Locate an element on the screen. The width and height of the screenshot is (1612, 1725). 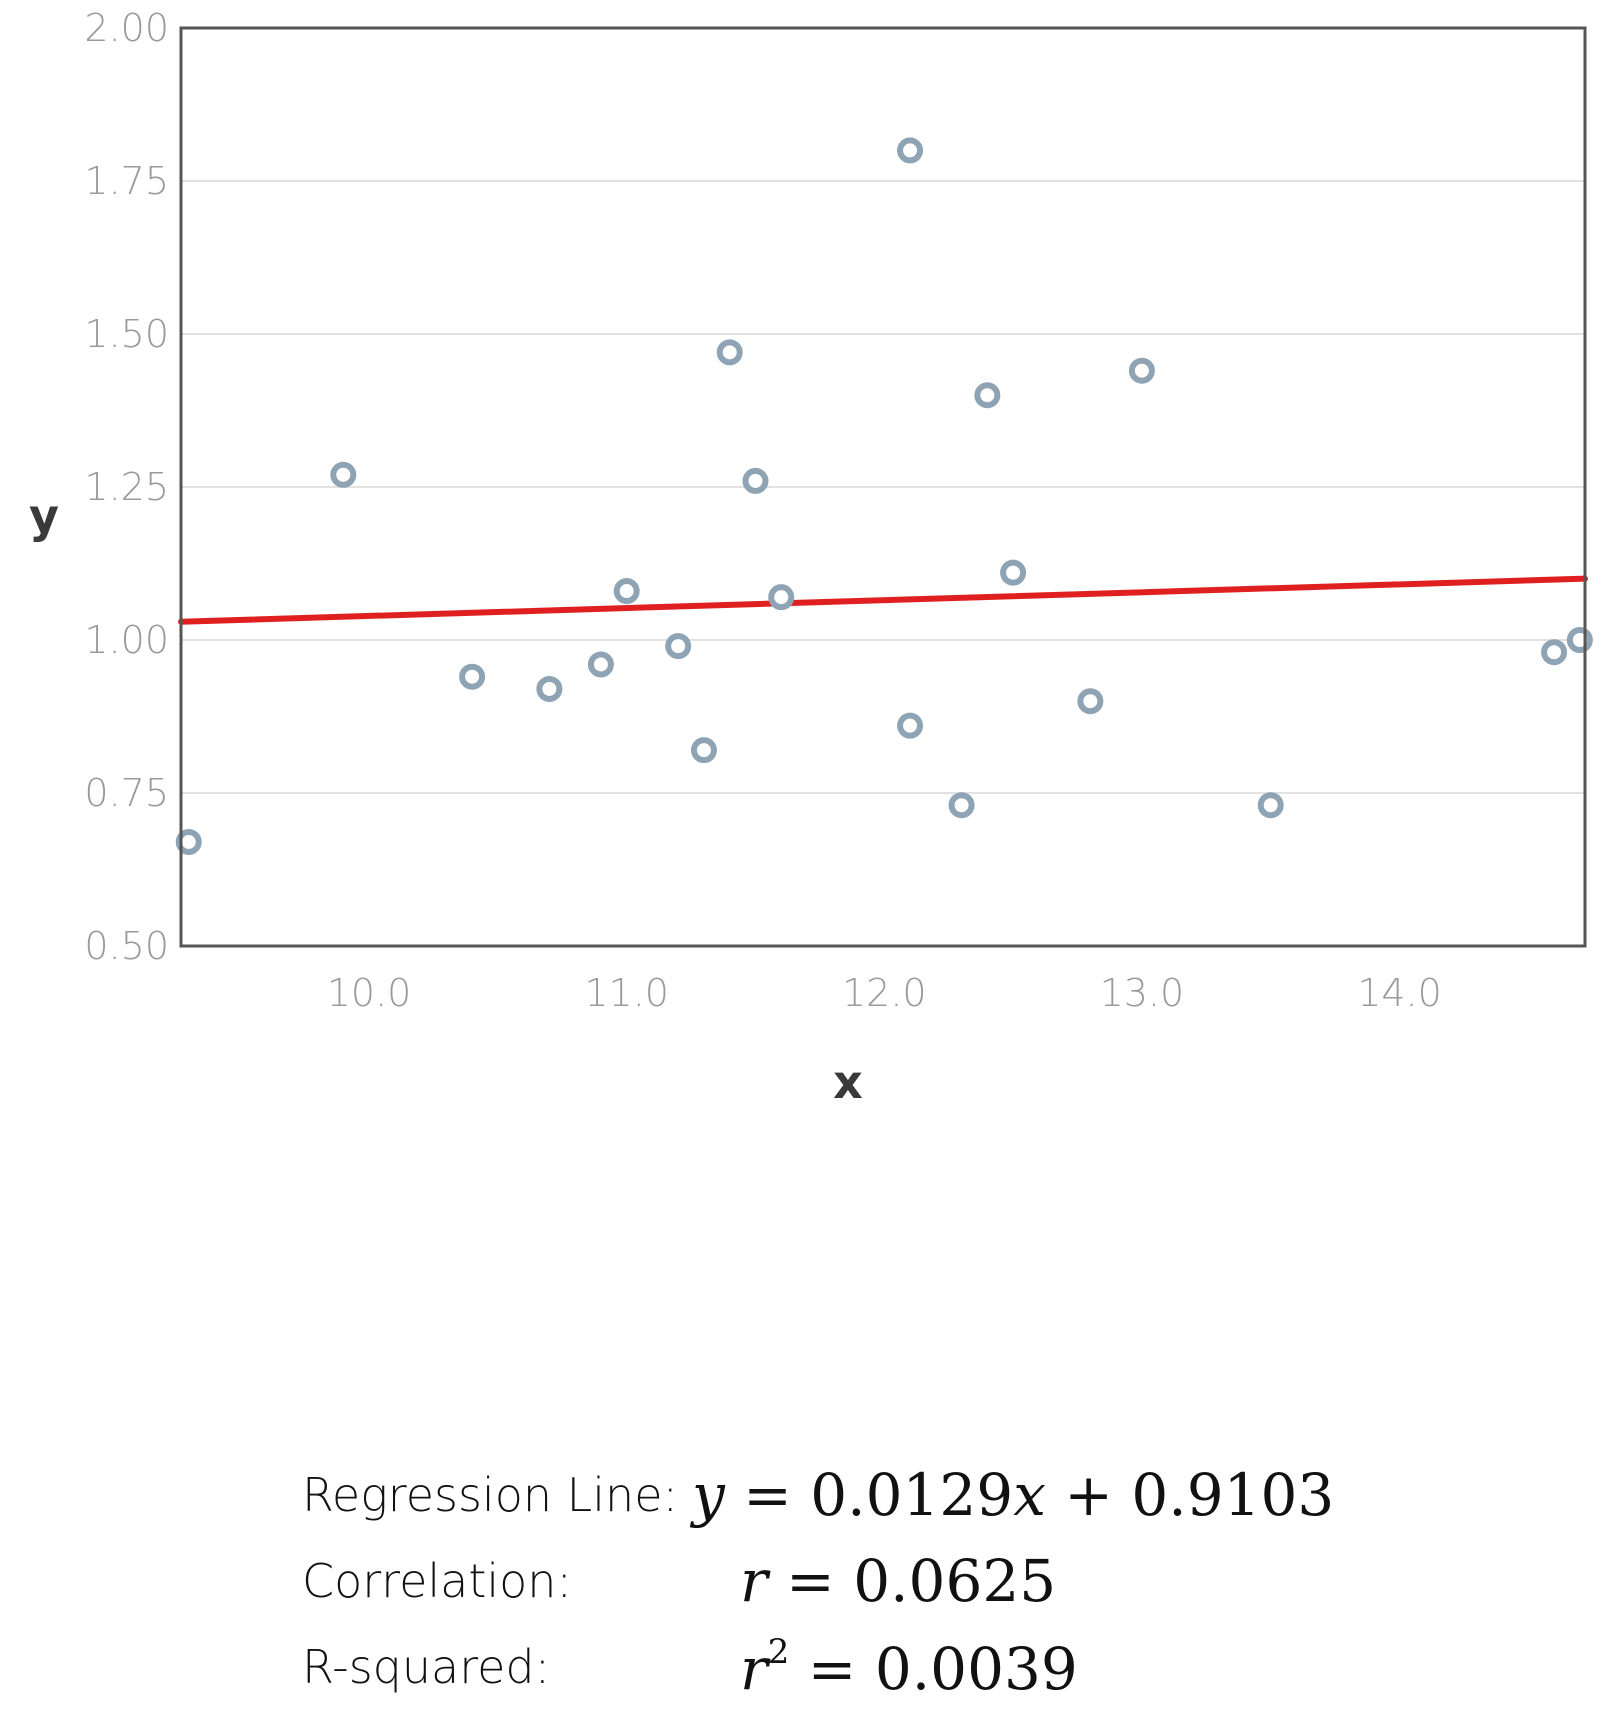
y-tick-label: 1.00 is located at coordinates (126, 640).